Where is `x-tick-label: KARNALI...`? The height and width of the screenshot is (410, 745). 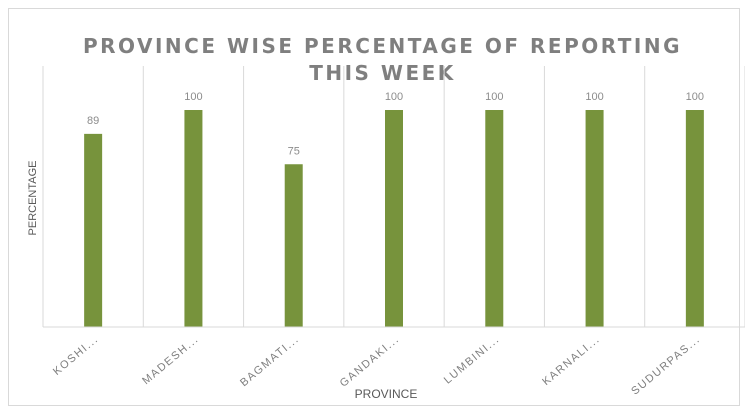 x-tick-label: KARNALI... is located at coordinates (571, 360).